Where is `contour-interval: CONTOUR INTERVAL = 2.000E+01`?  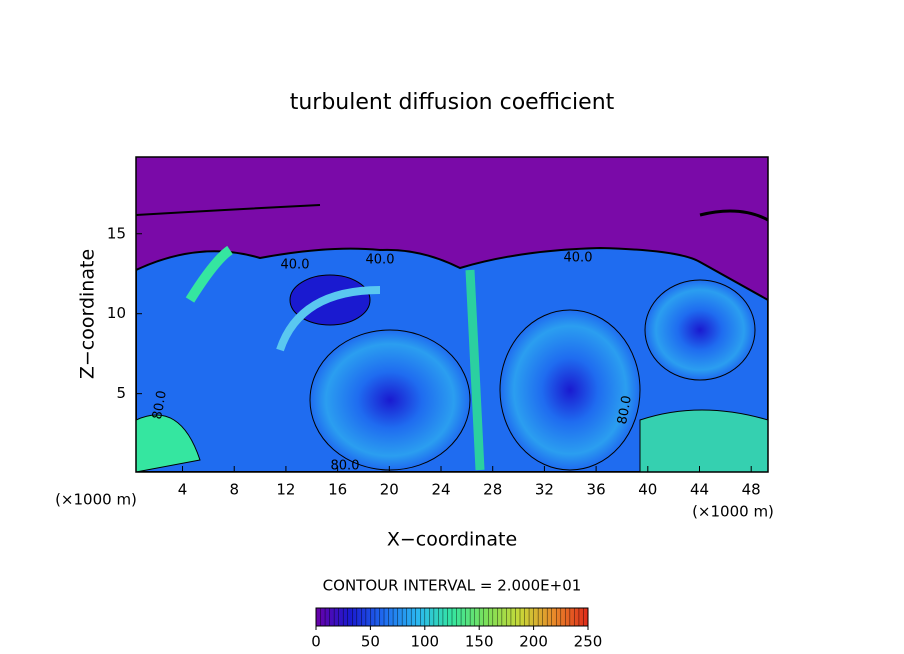
contour-interval: CONTOUR INTERVAL = 2.000E+01 is located at coordinates (452, 586).